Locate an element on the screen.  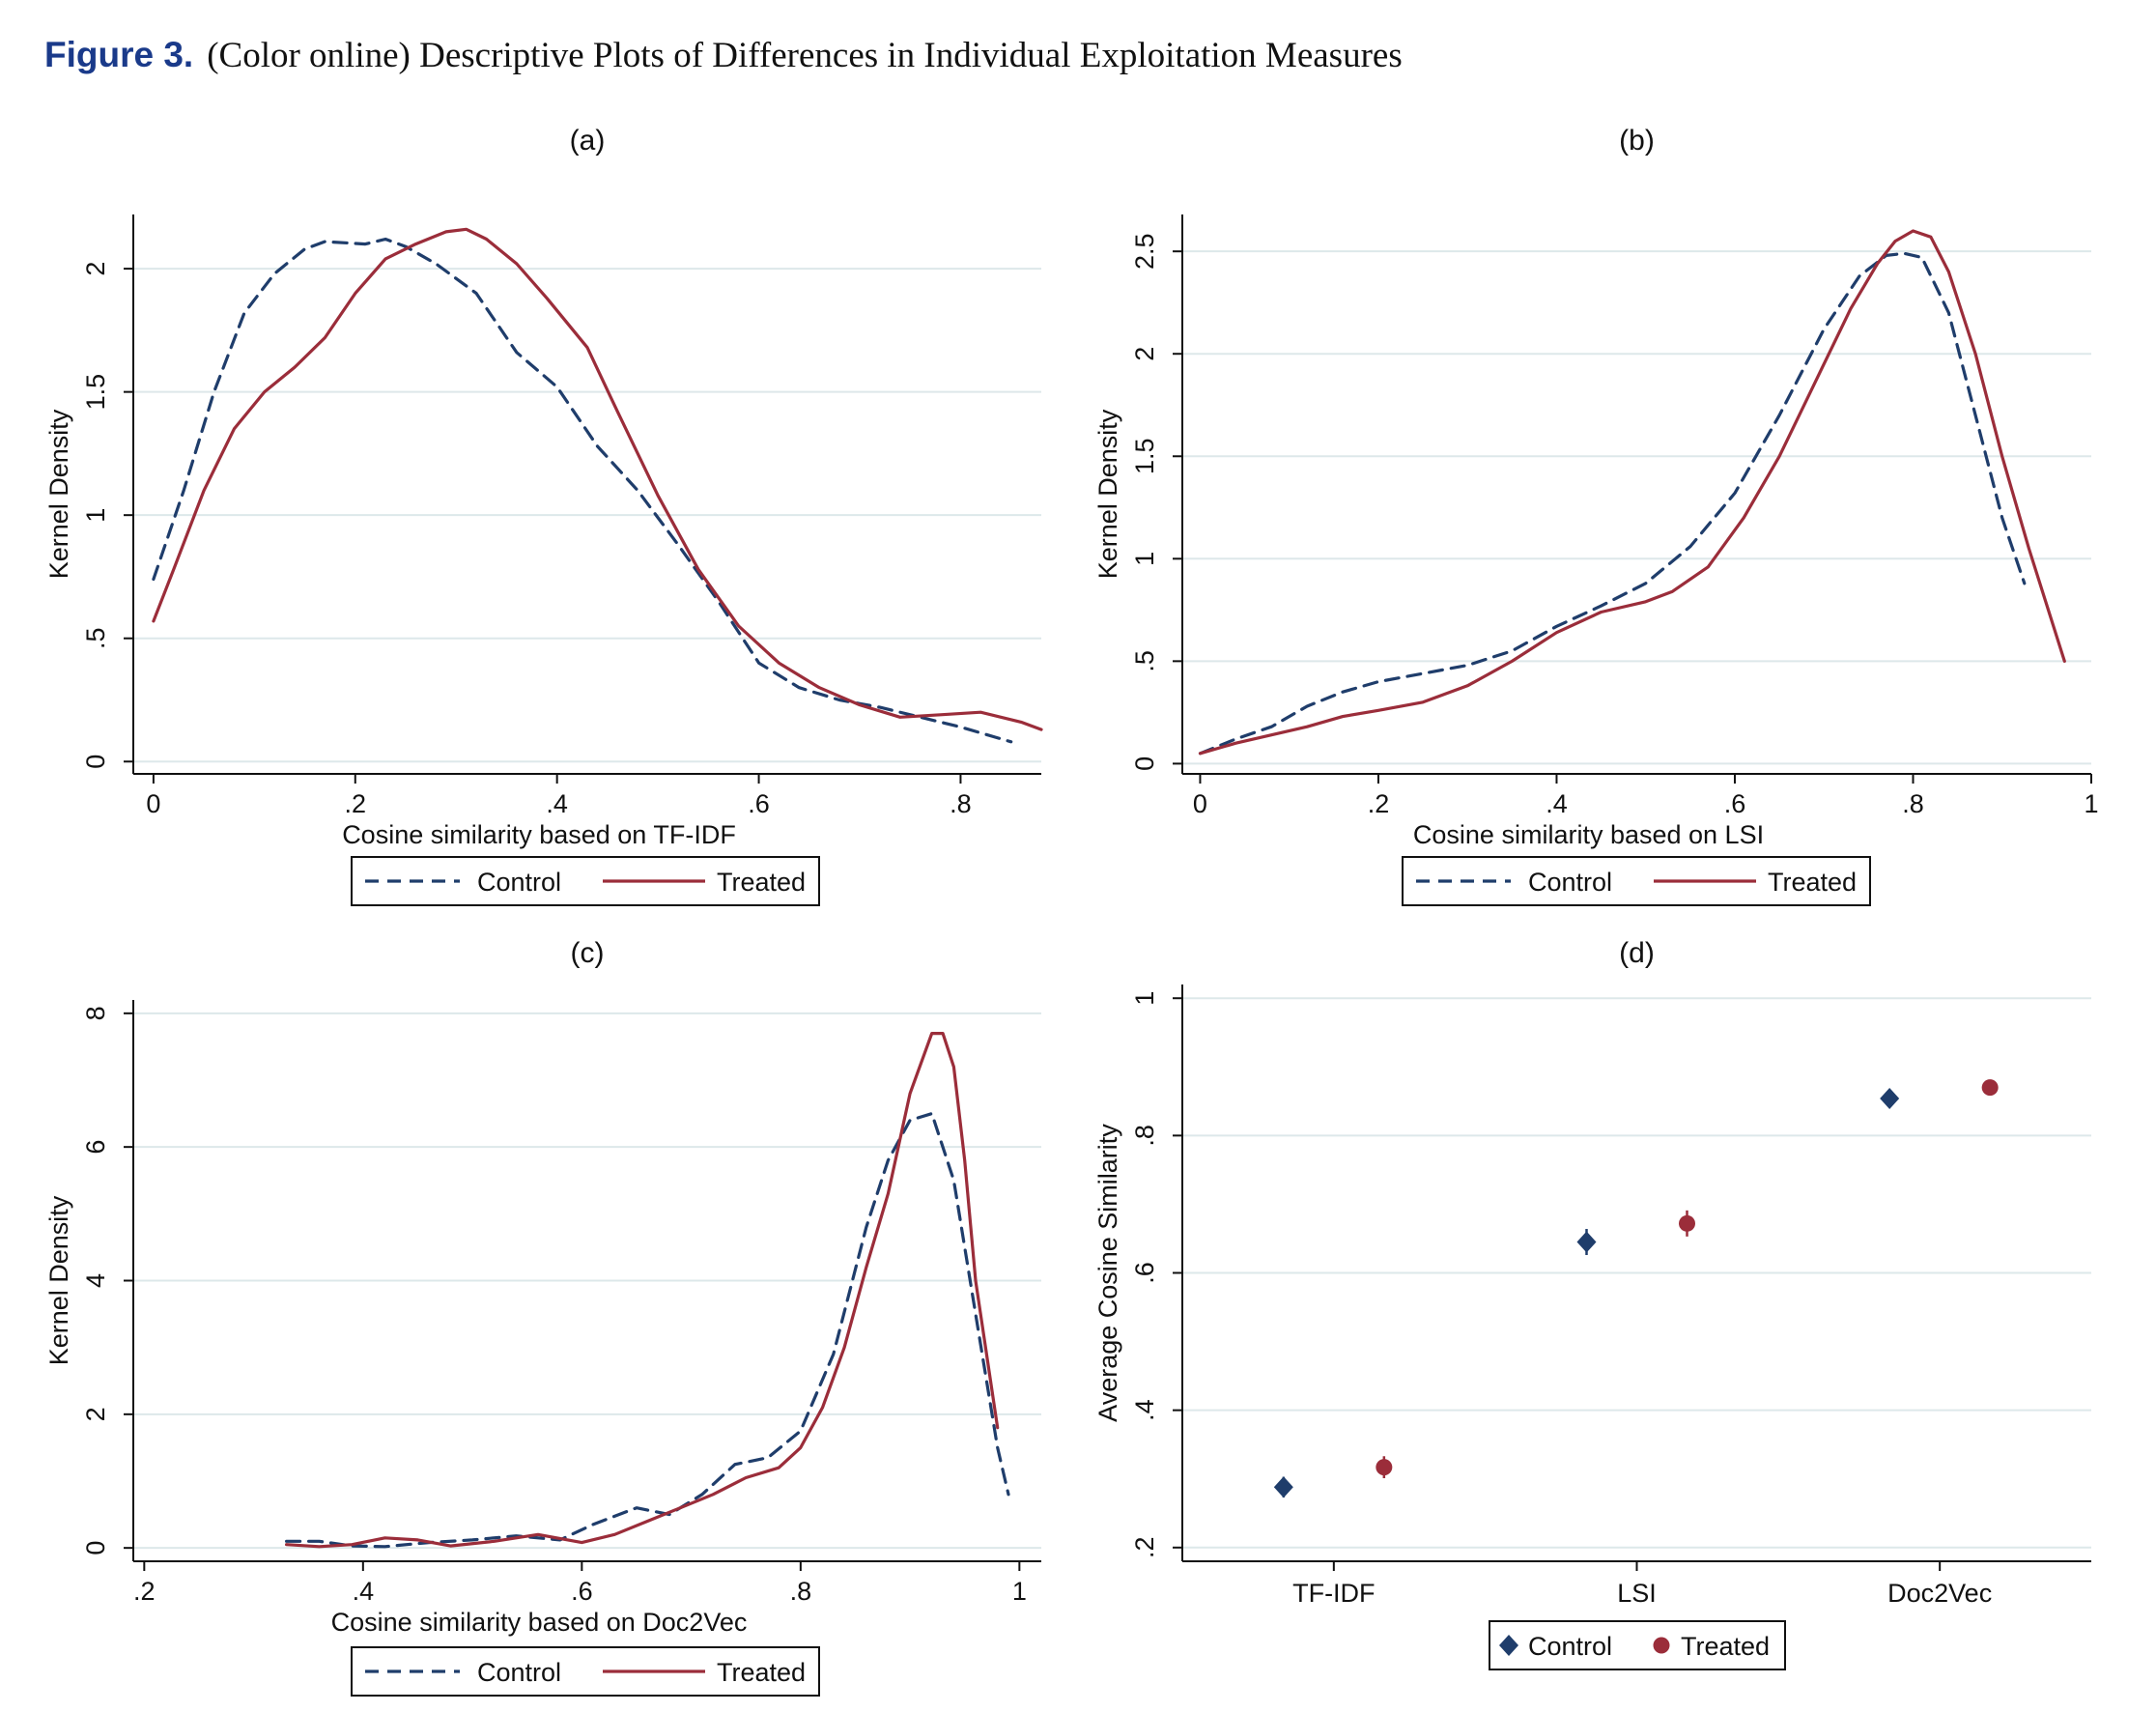
x-tick-label: Doc2Vec is located at coordinates (1939, 1593).